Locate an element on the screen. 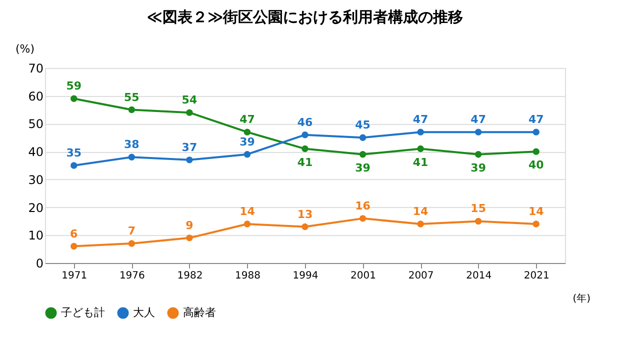 The image size is (625, 354). legend-label: 高齢者 is located at coordinates (199, 312).